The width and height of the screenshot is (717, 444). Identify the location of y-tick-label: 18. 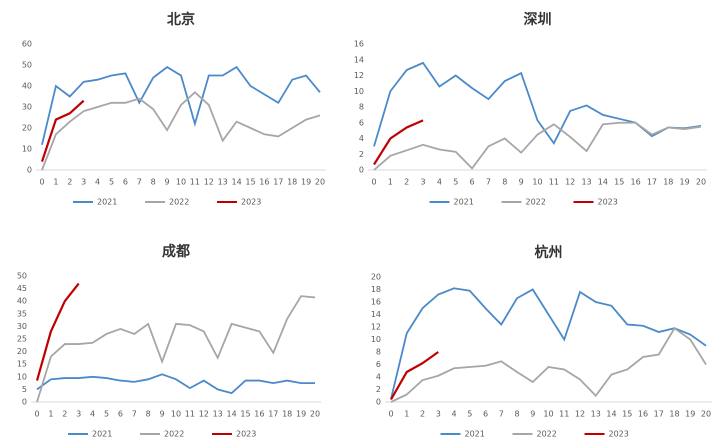
(376, 289).